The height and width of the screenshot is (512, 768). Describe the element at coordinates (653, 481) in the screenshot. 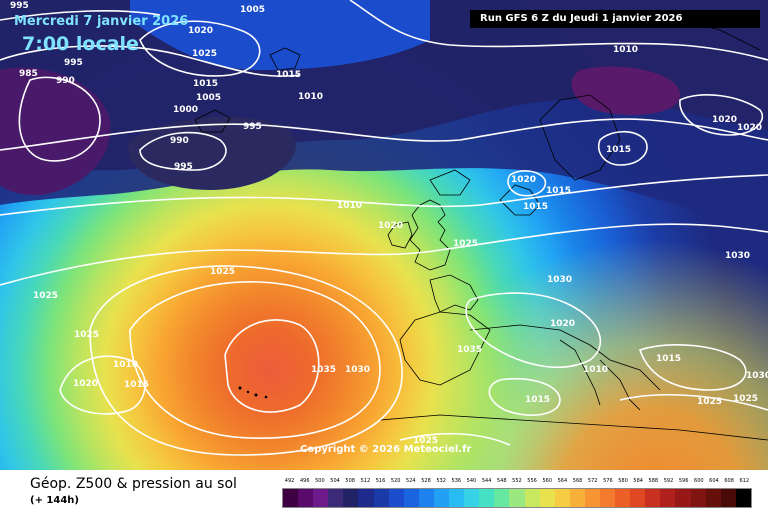

I see `legend-label: 588` at that location.